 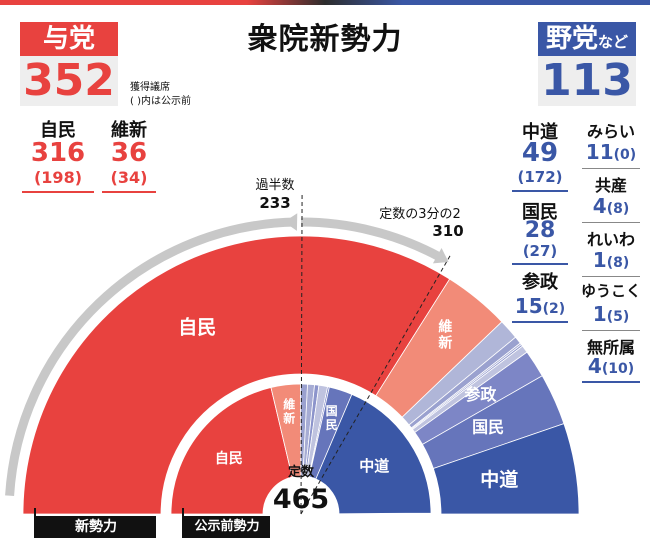 What do you see at coordinates (160, 101) in the screenshot?
I see `note-pre-election: ( )内は公示前` at bounding box center [160, 101].